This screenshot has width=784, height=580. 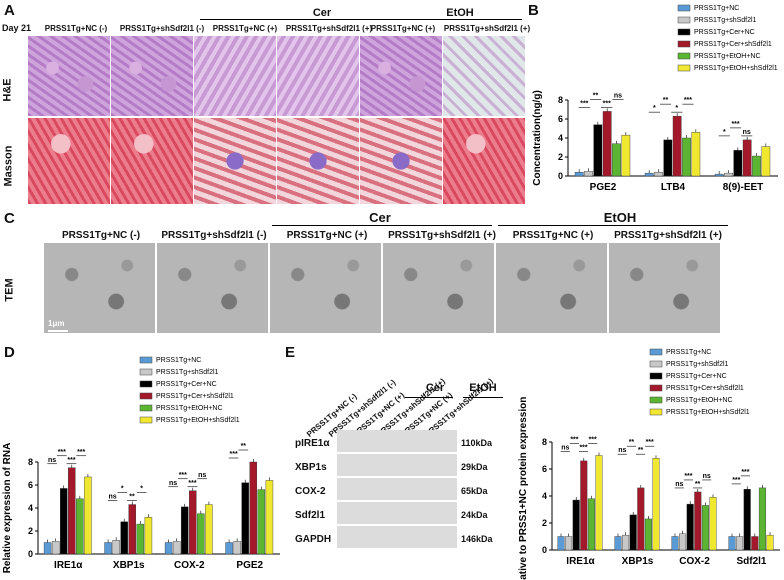 I want to click on scale-bar, so click(x=58, y=331).